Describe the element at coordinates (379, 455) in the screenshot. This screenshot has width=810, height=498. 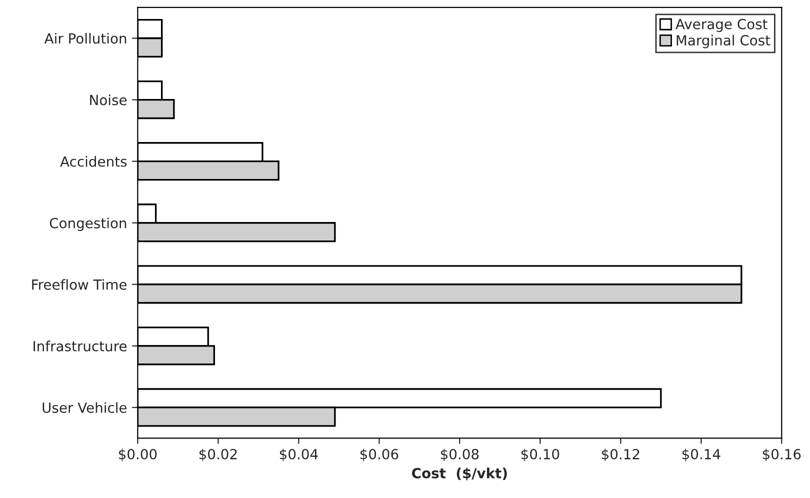
I see `x-tick-label: $0.06` at that location.